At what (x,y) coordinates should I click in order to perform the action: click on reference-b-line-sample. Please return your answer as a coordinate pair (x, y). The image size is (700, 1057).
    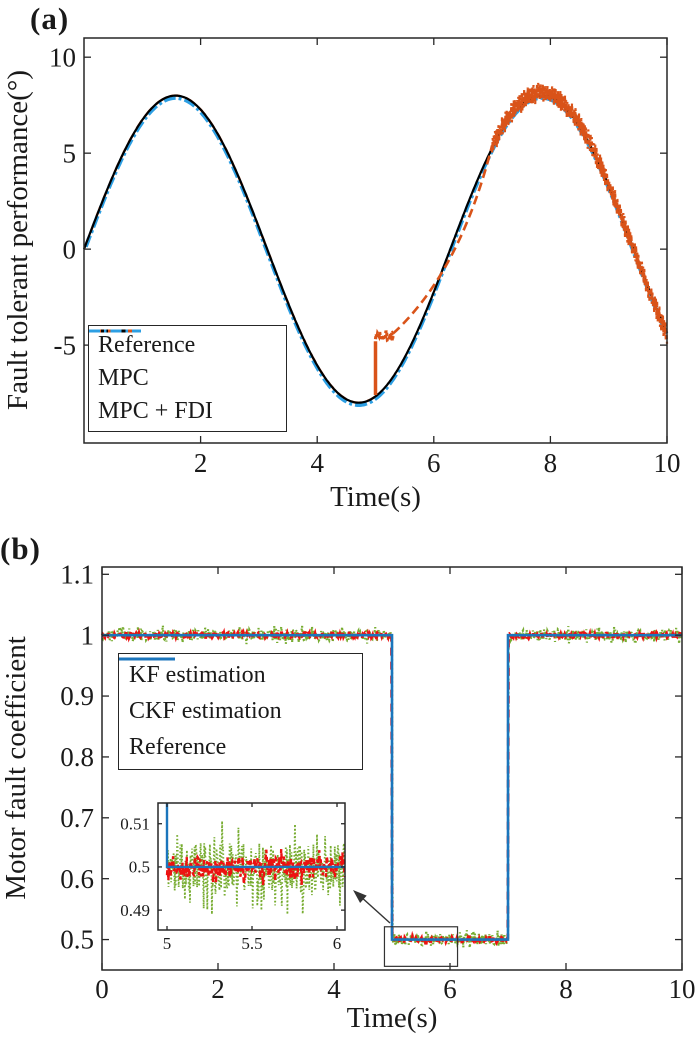
    Looking at the image, I should click on (147, 659).